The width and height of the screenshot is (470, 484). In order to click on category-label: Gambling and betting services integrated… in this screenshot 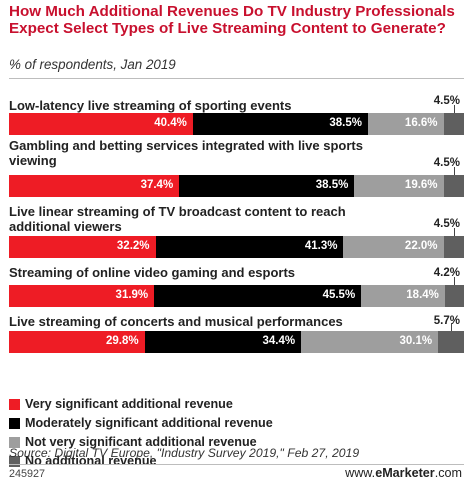, I will do `click(186, 153)`.